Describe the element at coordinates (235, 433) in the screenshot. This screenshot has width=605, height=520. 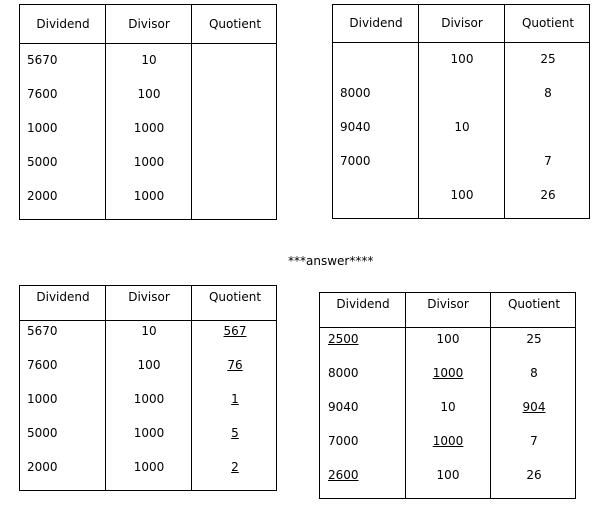
I see `cell-quotient-answer: 5` at that location.